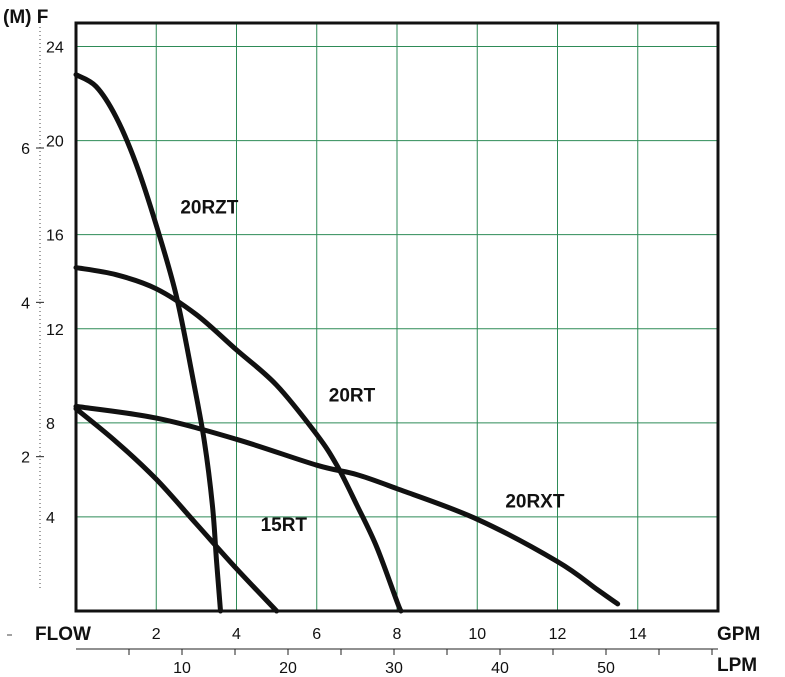 The image size is (785, 677). What do you see at coordinates (156, 634) in the screenshot?
I see `x-tick-label-gpm: 2` at bounding box center [156, 634].